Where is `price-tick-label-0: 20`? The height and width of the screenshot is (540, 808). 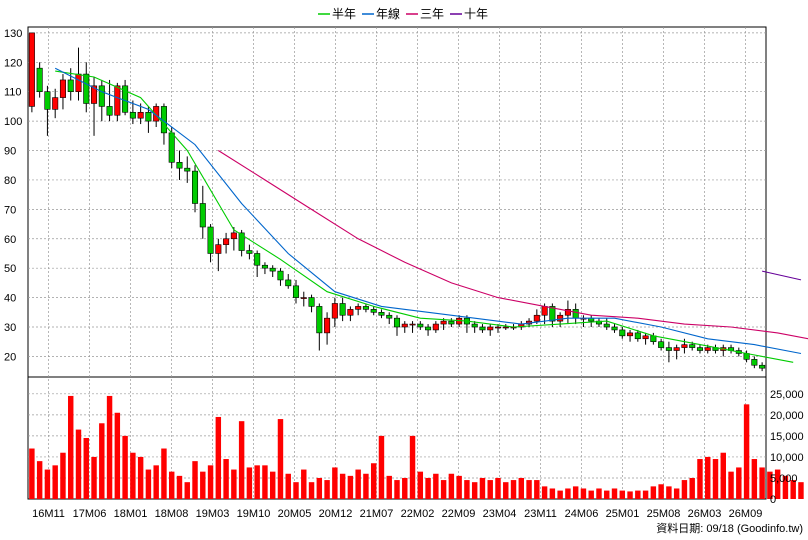
price-tick-label-0: 20 is located at coordinates (10, 357).